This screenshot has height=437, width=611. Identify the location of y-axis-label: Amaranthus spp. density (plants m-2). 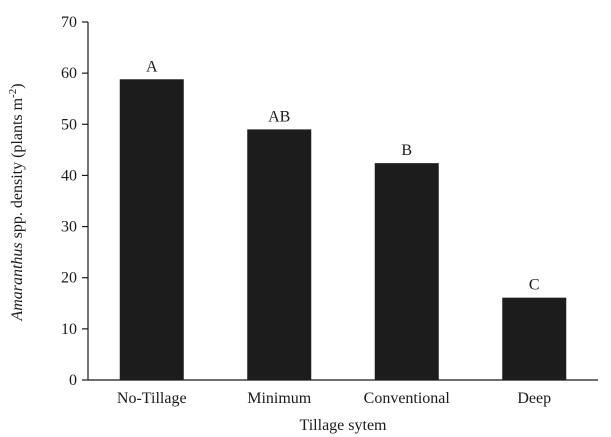
(16, 202).